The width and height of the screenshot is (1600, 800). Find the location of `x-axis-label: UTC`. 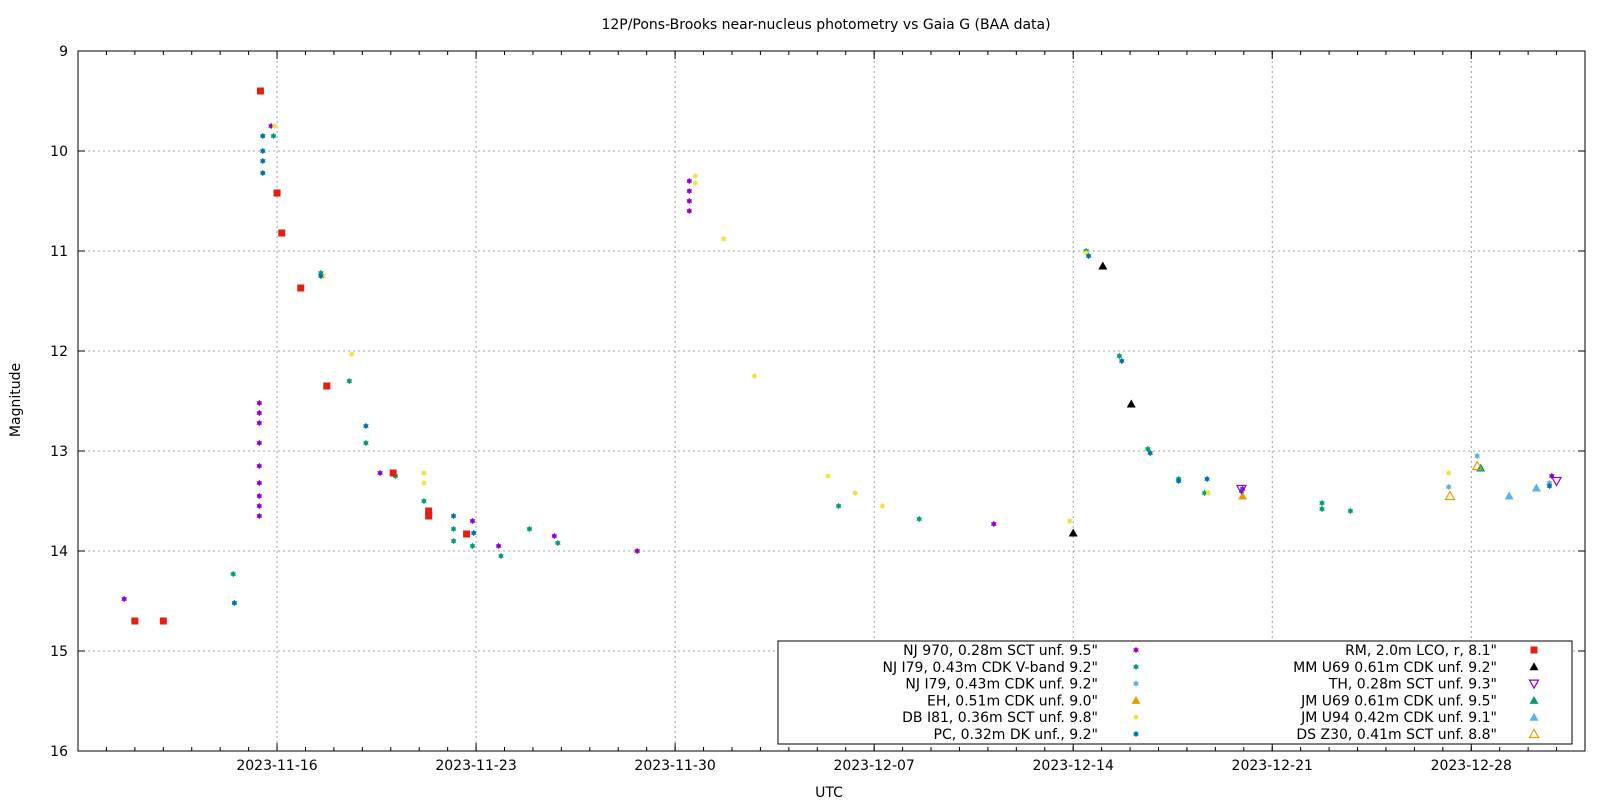

x-axis-label: UTC is located at coordinates (829, 792).